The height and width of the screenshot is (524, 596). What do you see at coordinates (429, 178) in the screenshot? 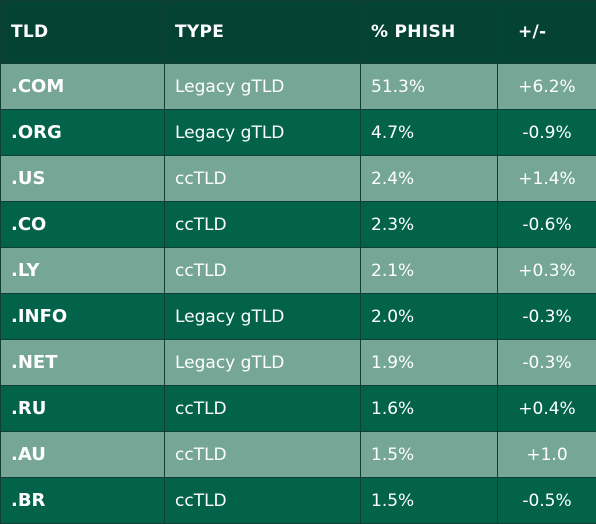
I see `phish-cell: 2.4%` at bounding box center [429, 178].